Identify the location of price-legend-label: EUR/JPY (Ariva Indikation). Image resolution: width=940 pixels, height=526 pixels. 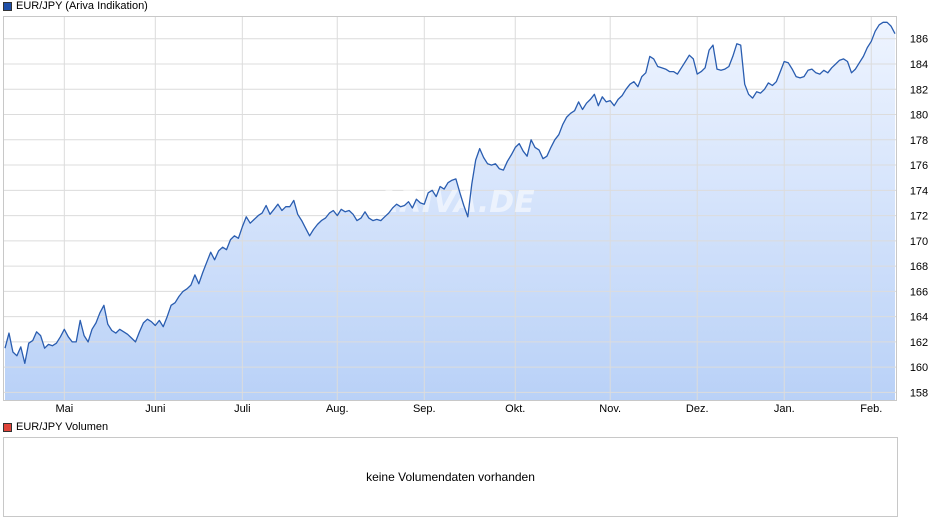
(82, 6).